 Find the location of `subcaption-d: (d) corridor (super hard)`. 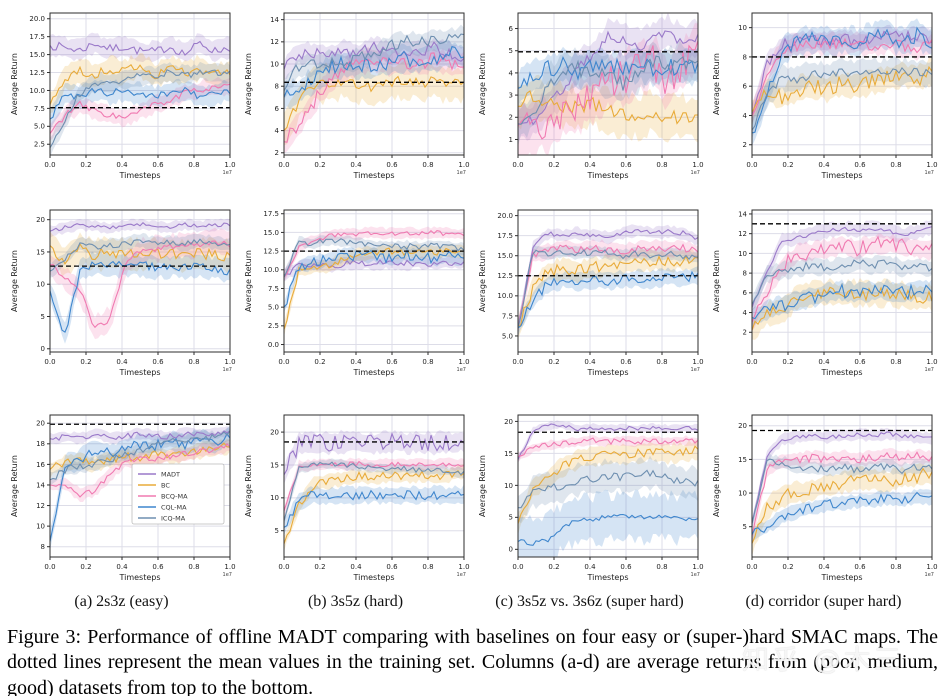

subcaption-d: (d) corridor (super hard) is located at coordinates (823, 601).